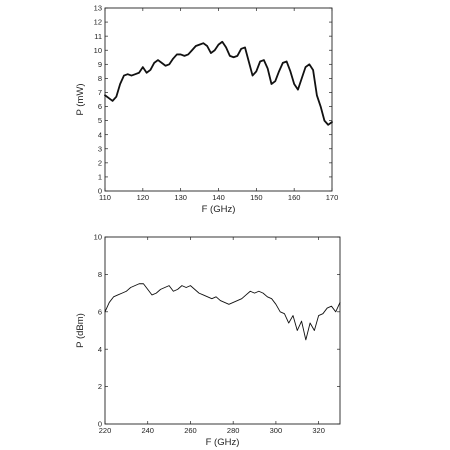  I want to click on chart1-series-line, so click(218, 83).